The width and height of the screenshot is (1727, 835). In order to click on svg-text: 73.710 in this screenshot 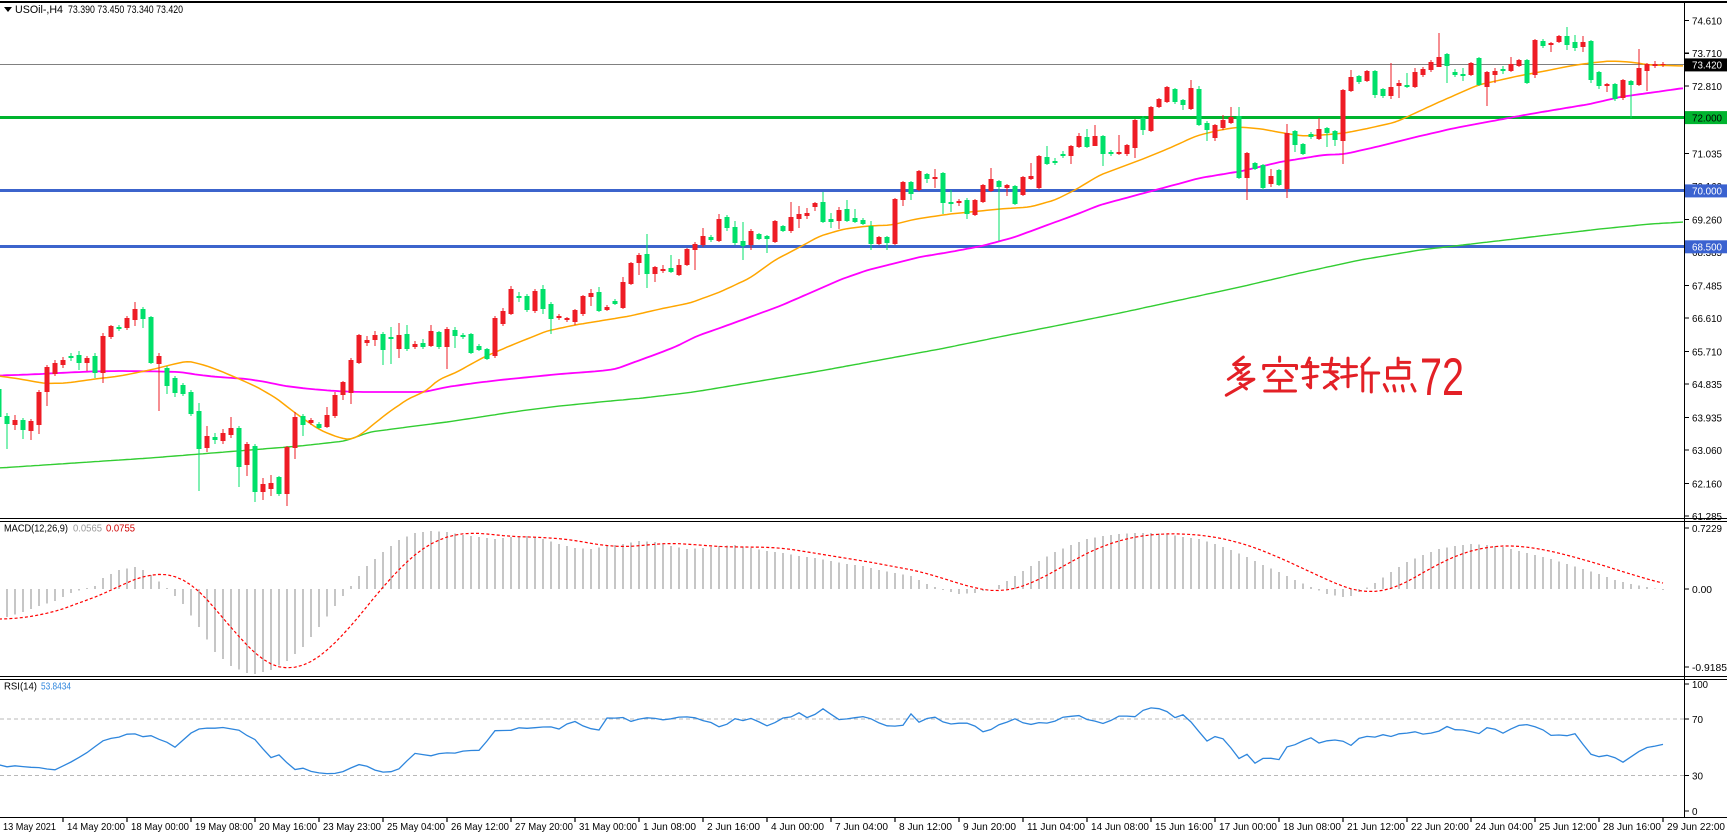, I will do `click(1707, 54)`.